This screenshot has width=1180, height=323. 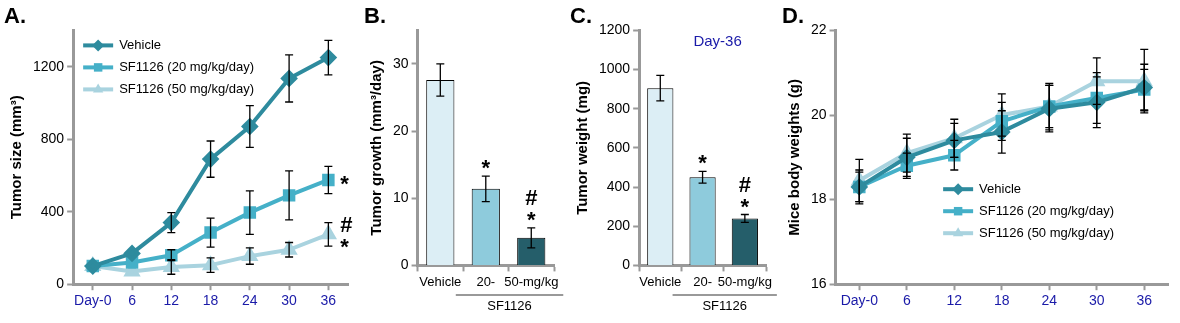 What do you see at coordinates (818, 198) in the screenshot?
I see `y-tick-label: 18` at bounding box center [818, 198].